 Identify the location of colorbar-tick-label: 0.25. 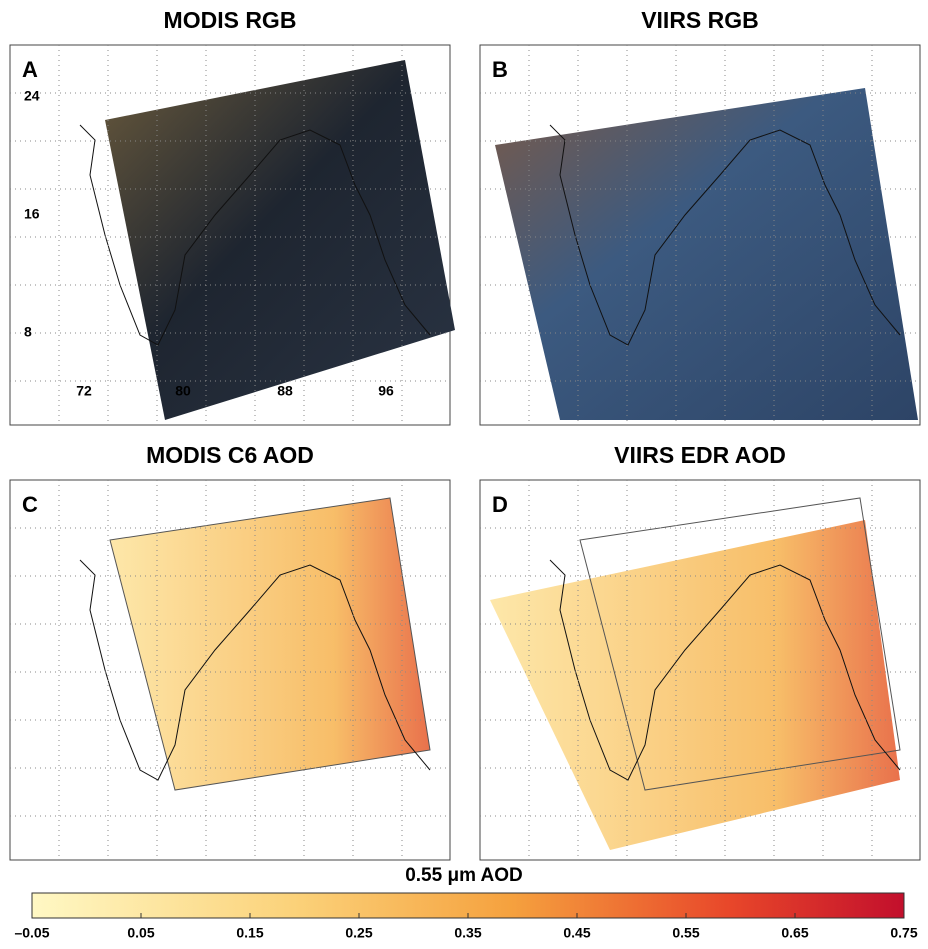
(358, 933).